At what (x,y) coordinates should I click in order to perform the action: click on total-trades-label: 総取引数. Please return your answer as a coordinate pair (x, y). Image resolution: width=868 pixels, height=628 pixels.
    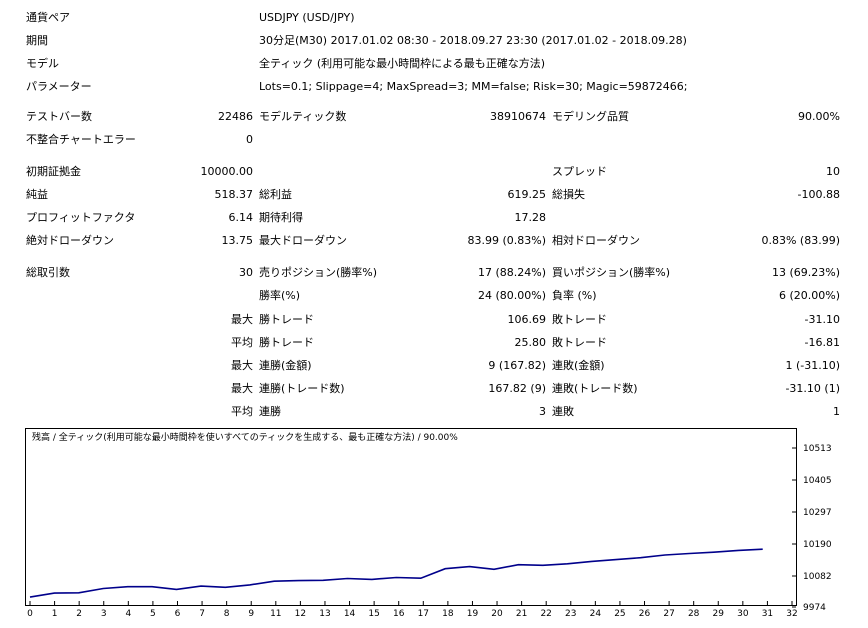
    Looking at the image, I should click on (48, 272).